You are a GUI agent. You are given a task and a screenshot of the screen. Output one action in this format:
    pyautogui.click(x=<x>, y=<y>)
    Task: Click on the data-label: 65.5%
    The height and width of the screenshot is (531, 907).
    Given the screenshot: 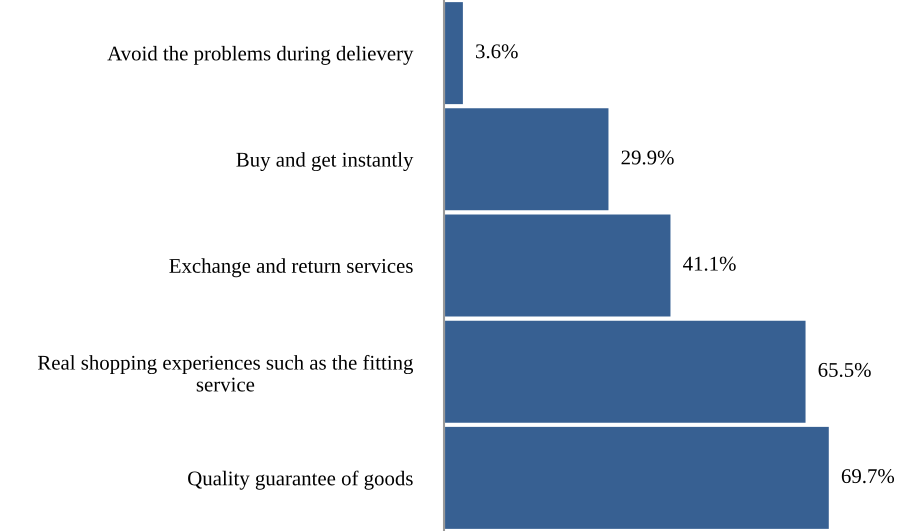 What is the action you would take?
    pyautogui.click(x=844, y=370)
    